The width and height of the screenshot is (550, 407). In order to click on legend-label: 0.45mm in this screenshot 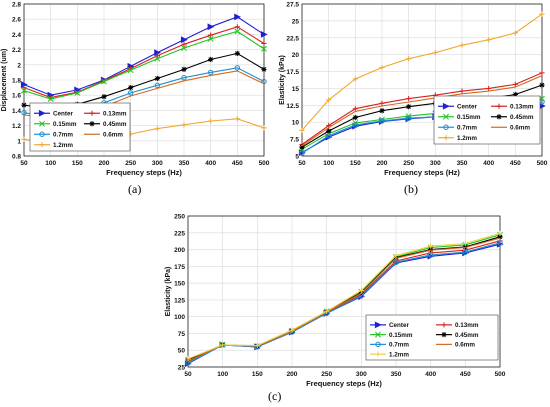, I will do `click(115, 124)`.